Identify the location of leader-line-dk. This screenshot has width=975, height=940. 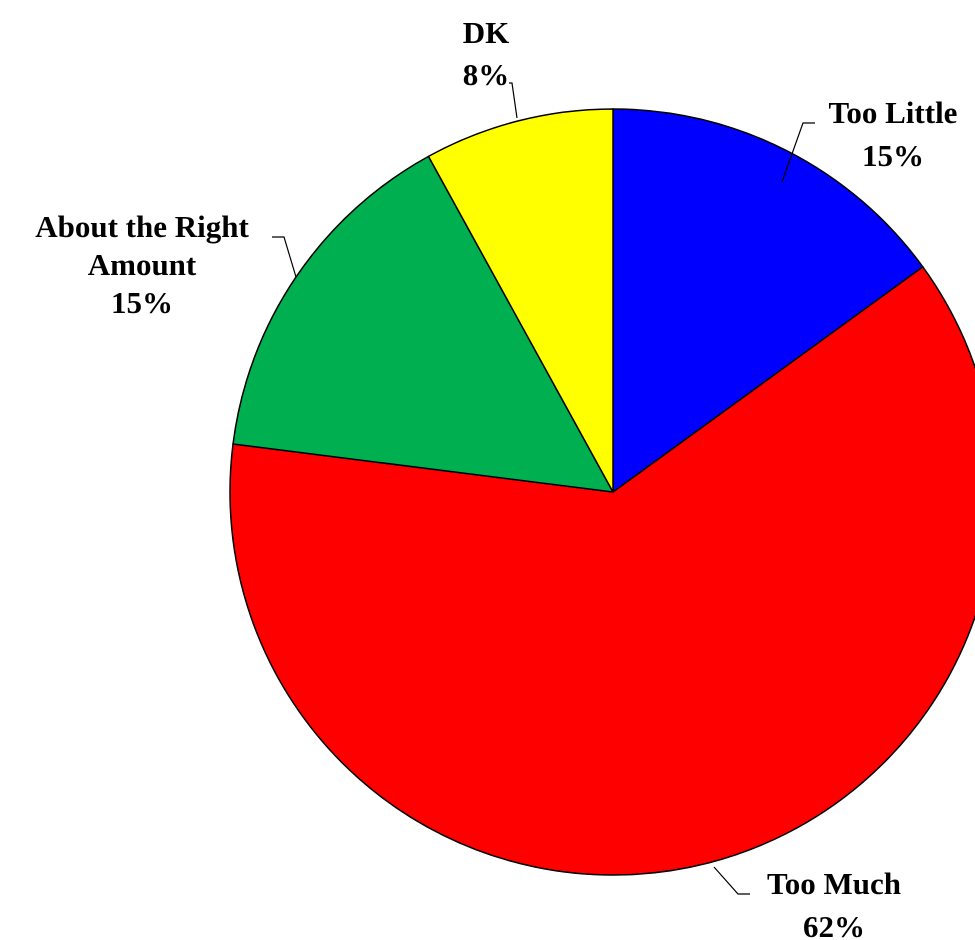
(513, 100).